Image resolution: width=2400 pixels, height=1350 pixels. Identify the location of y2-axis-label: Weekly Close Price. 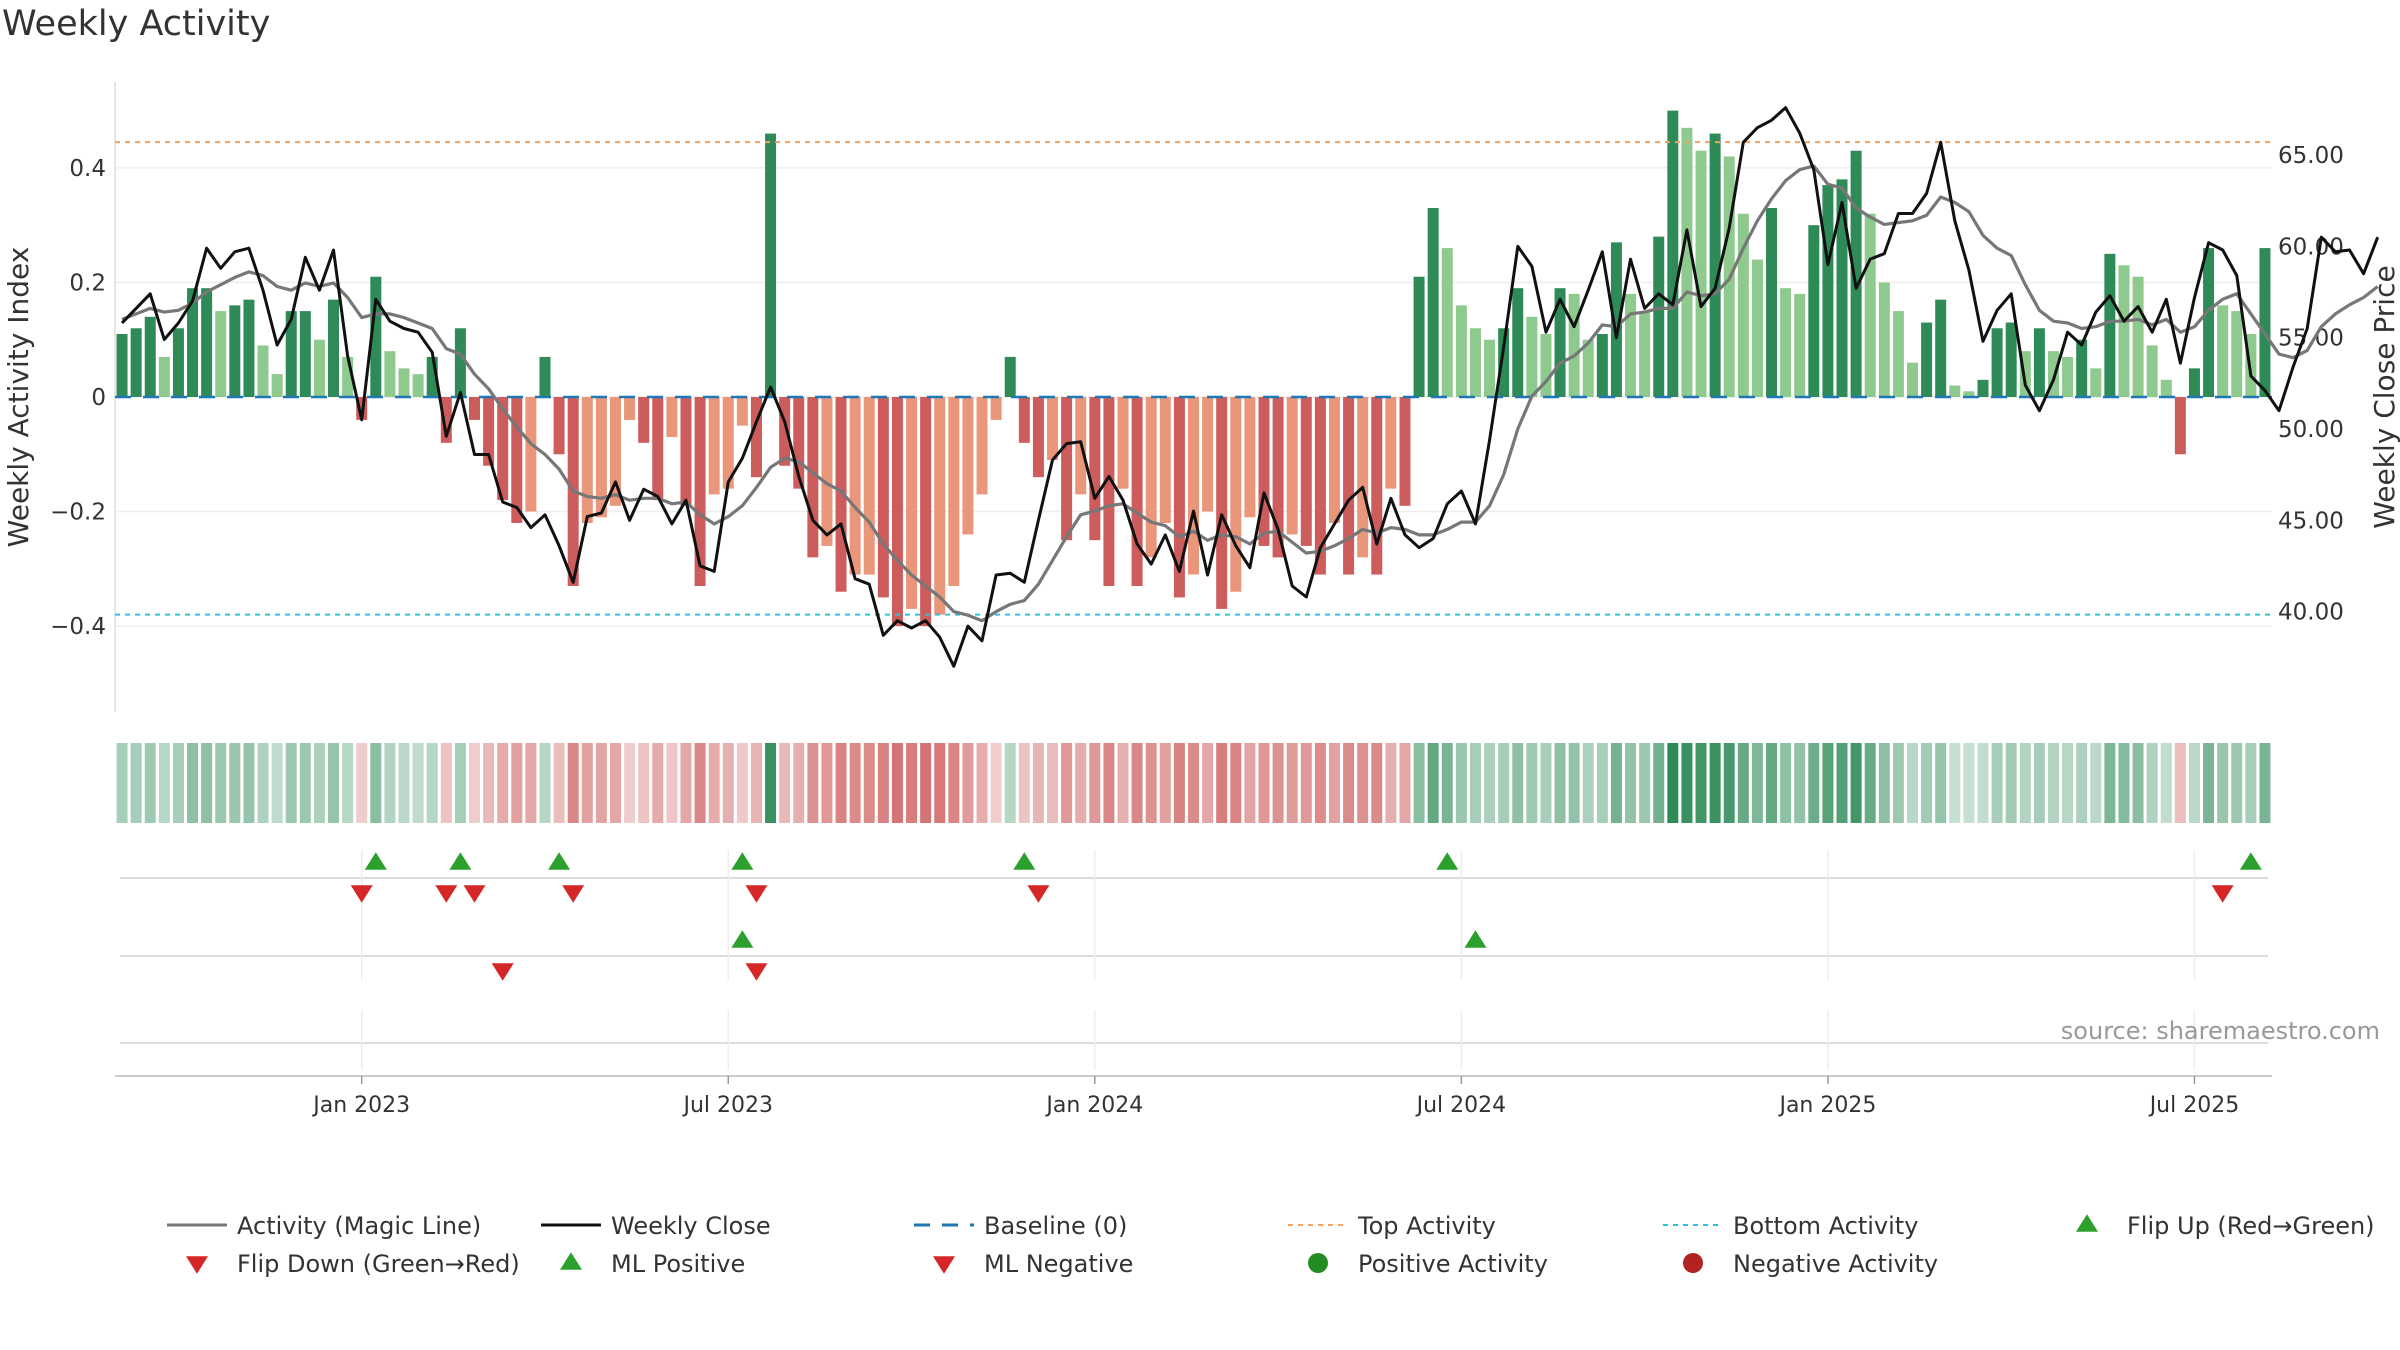
(2384, 396).